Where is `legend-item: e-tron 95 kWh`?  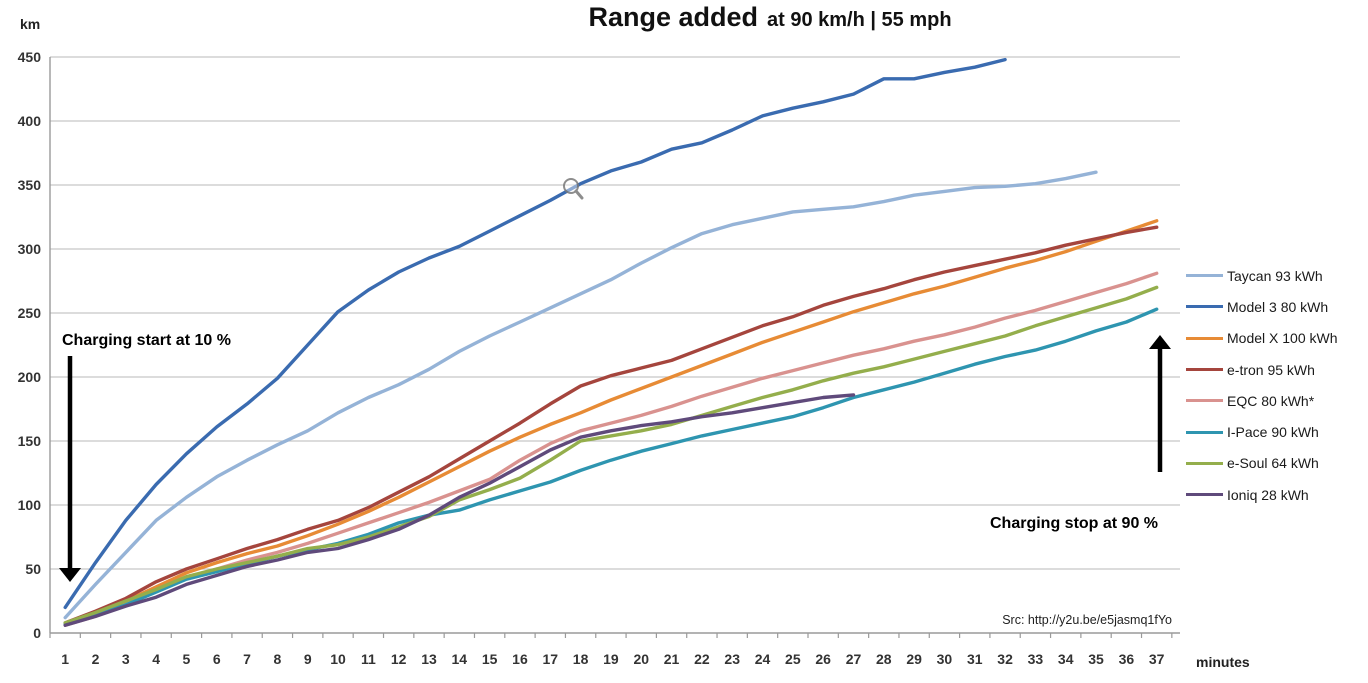
legend-item: e-tron 95 kWh is located at coordinates (1262, 369).